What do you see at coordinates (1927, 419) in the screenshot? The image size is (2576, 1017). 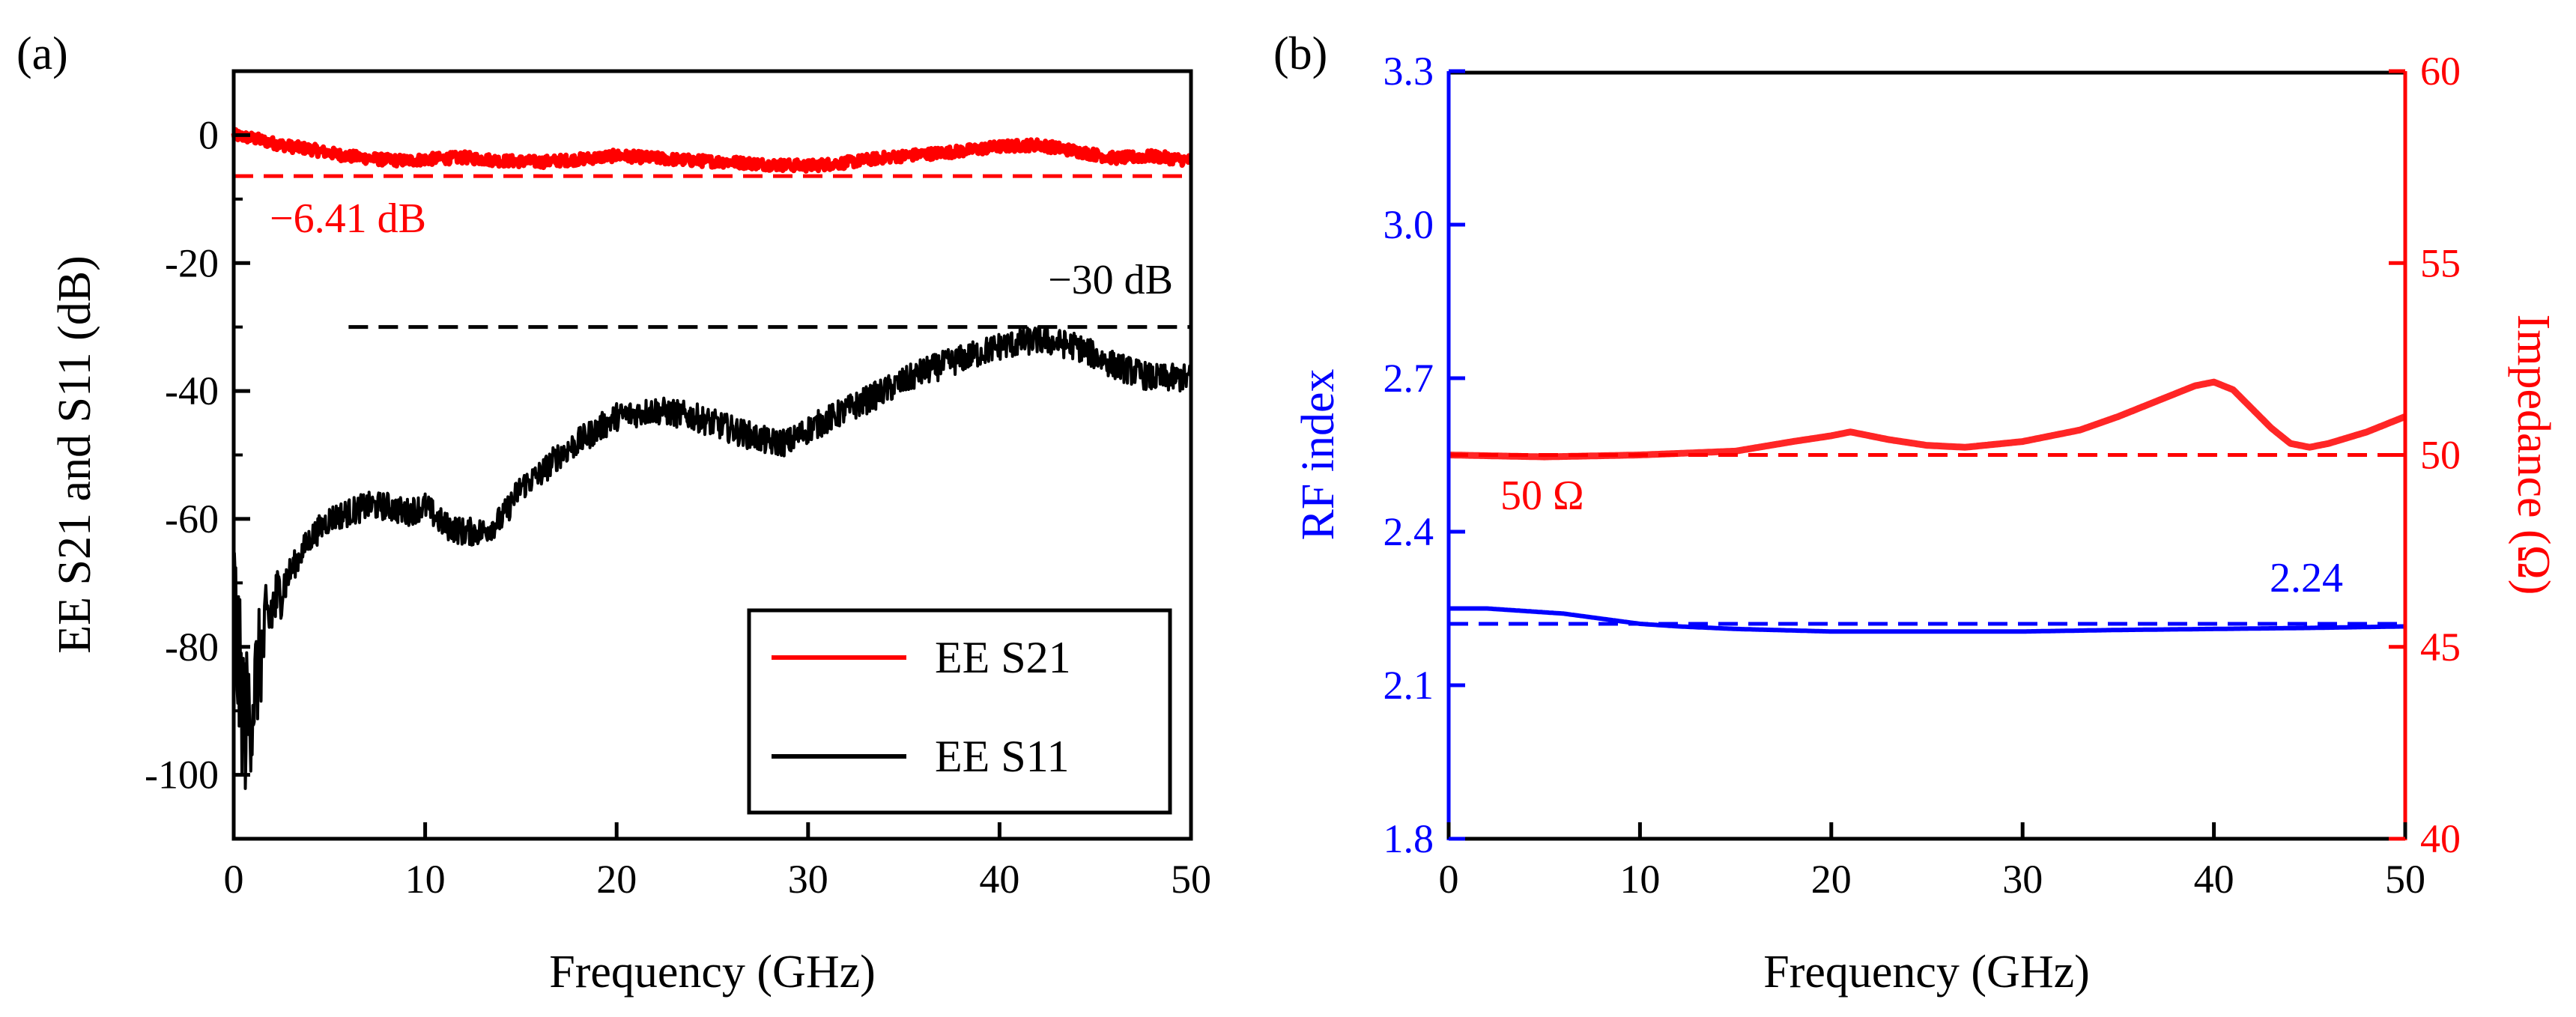 I see `panel-b-series-impedance` at bounding box center [1927, 419].